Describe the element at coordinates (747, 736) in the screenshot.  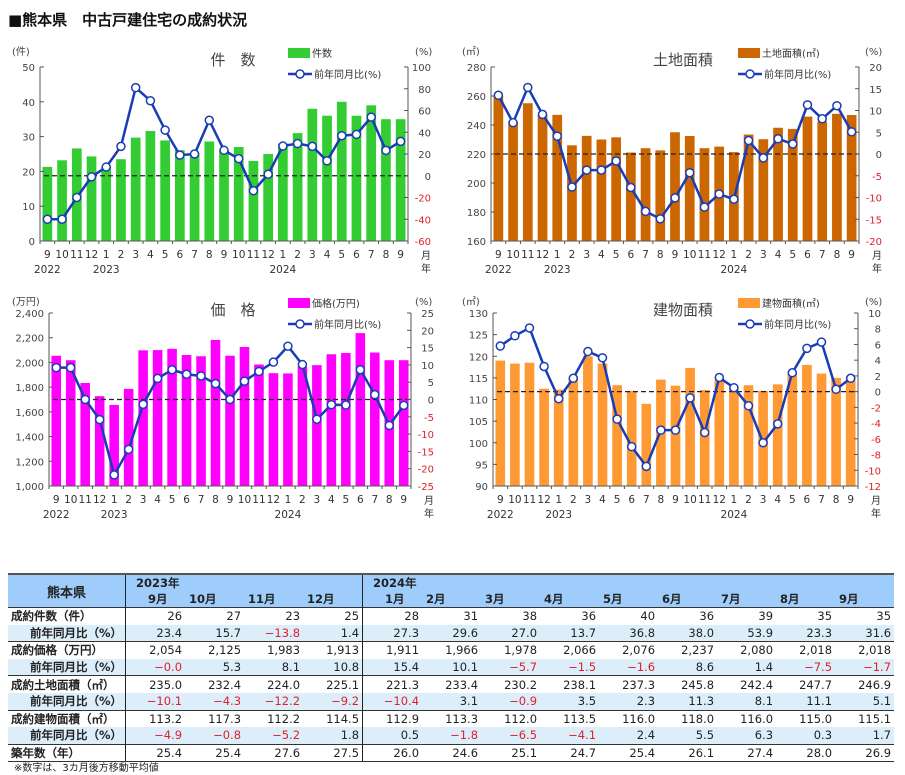
I see `table-cell: 6.3` at that location.